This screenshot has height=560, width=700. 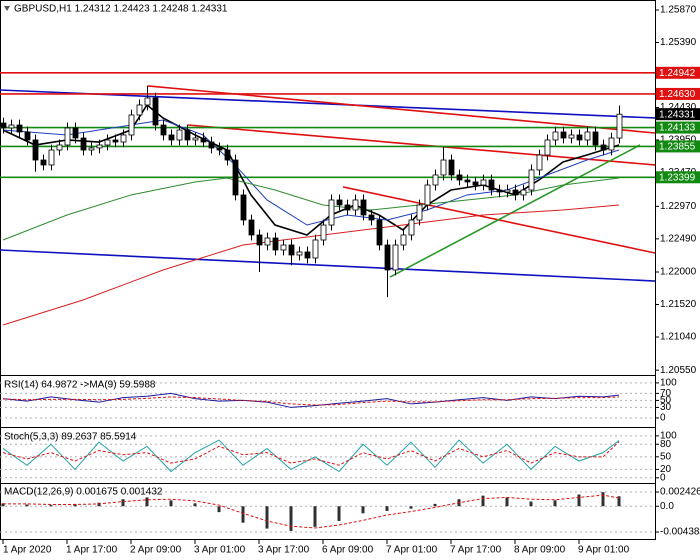 I want to click on y-tick-label: 70, so click(x=666, y=393).